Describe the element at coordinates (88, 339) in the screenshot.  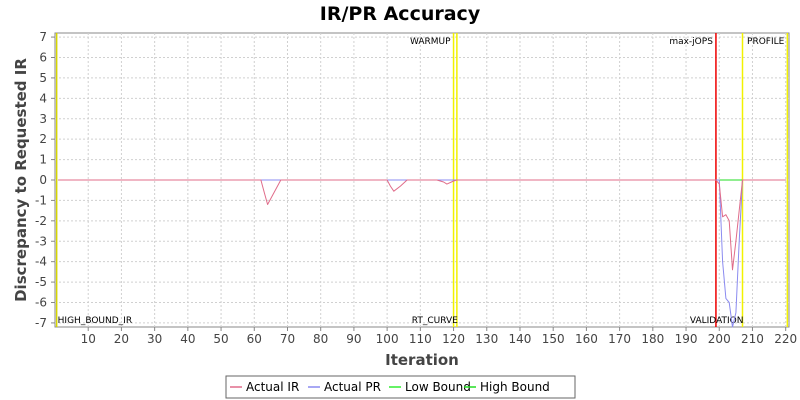
I see `x-tick-label: 10` at that location.